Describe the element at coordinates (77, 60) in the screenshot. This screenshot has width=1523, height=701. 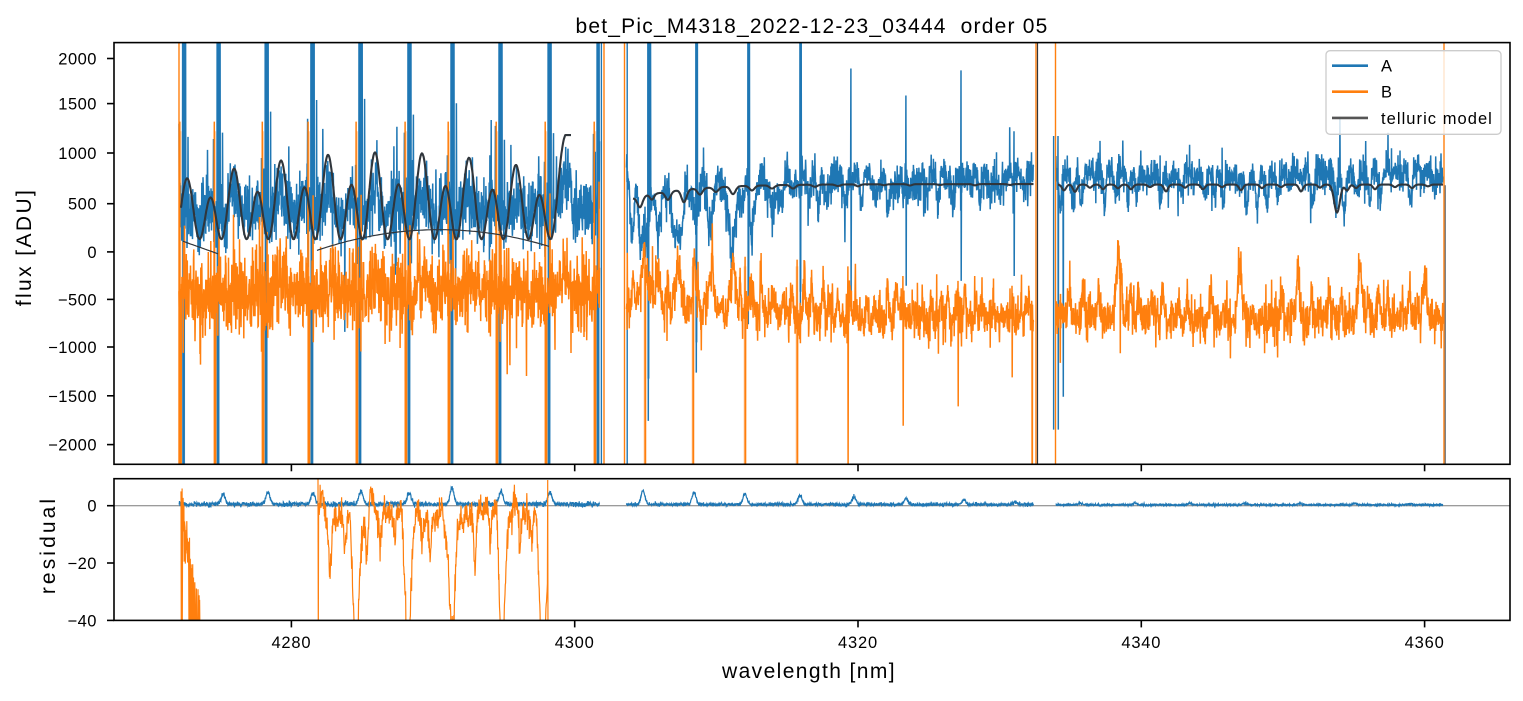
I see `svg-text: 2000` at that location.